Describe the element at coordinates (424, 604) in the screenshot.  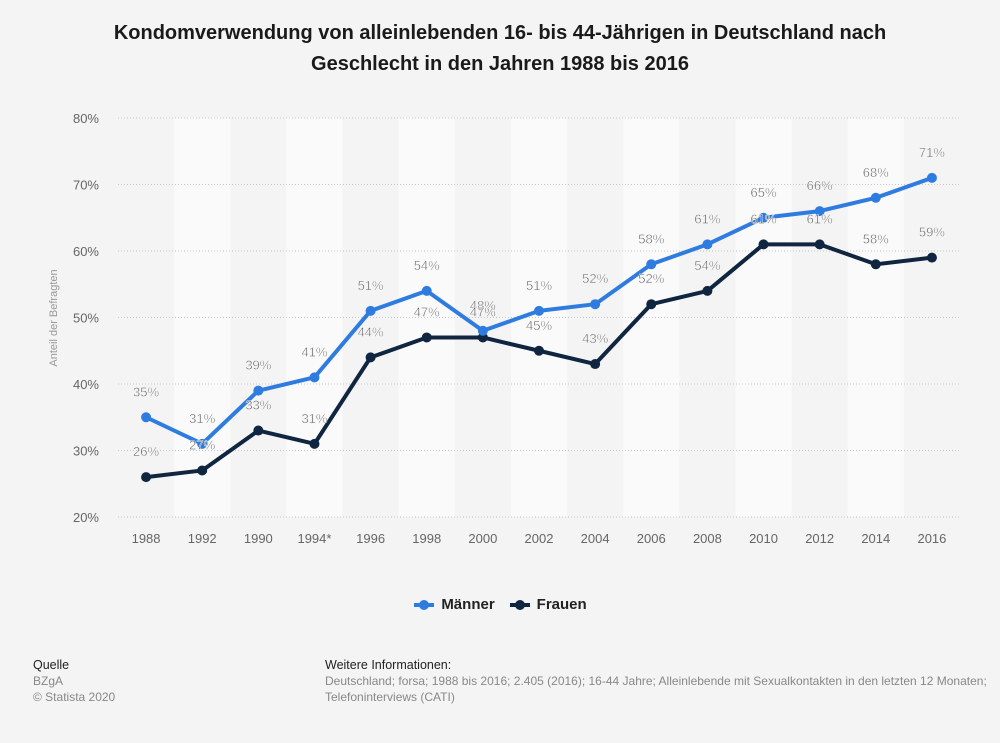
I see `legend-marker-maenner` at that location.